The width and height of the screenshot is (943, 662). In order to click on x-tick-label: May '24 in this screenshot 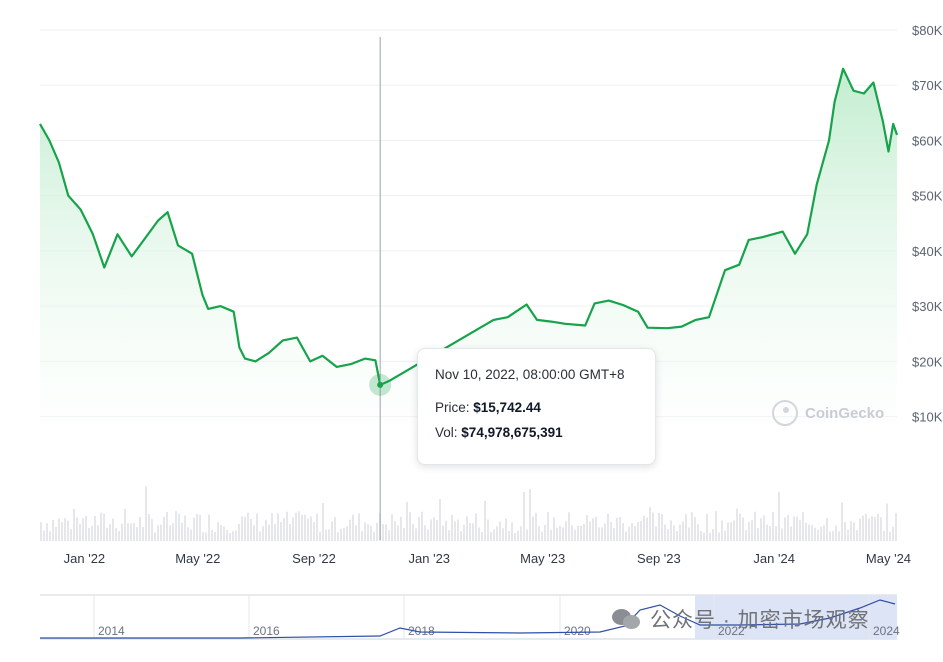, I will do `click(888, 558)`.